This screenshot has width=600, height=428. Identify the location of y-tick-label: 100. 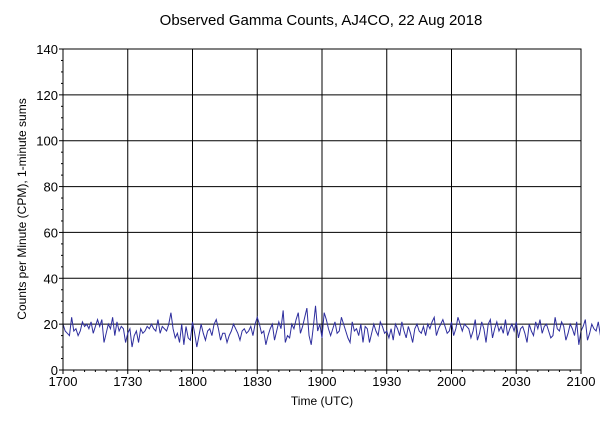
(47, 141).